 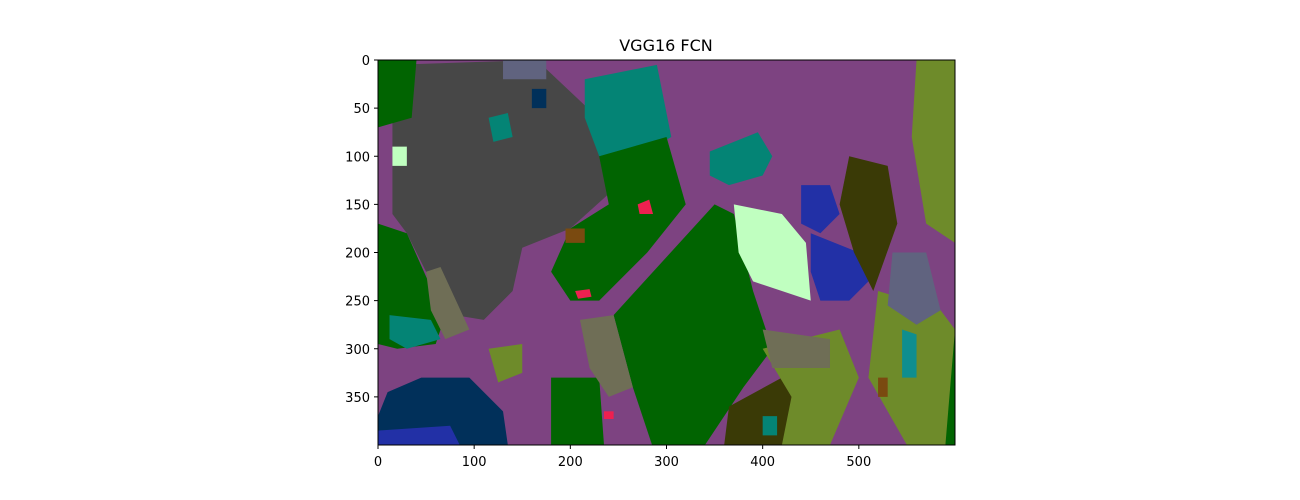 What do you see at coordinates (622, 457) in the screenshot?
I see `x-axis: 0 100 200 300 400 500` at bounding box center [622, 457].